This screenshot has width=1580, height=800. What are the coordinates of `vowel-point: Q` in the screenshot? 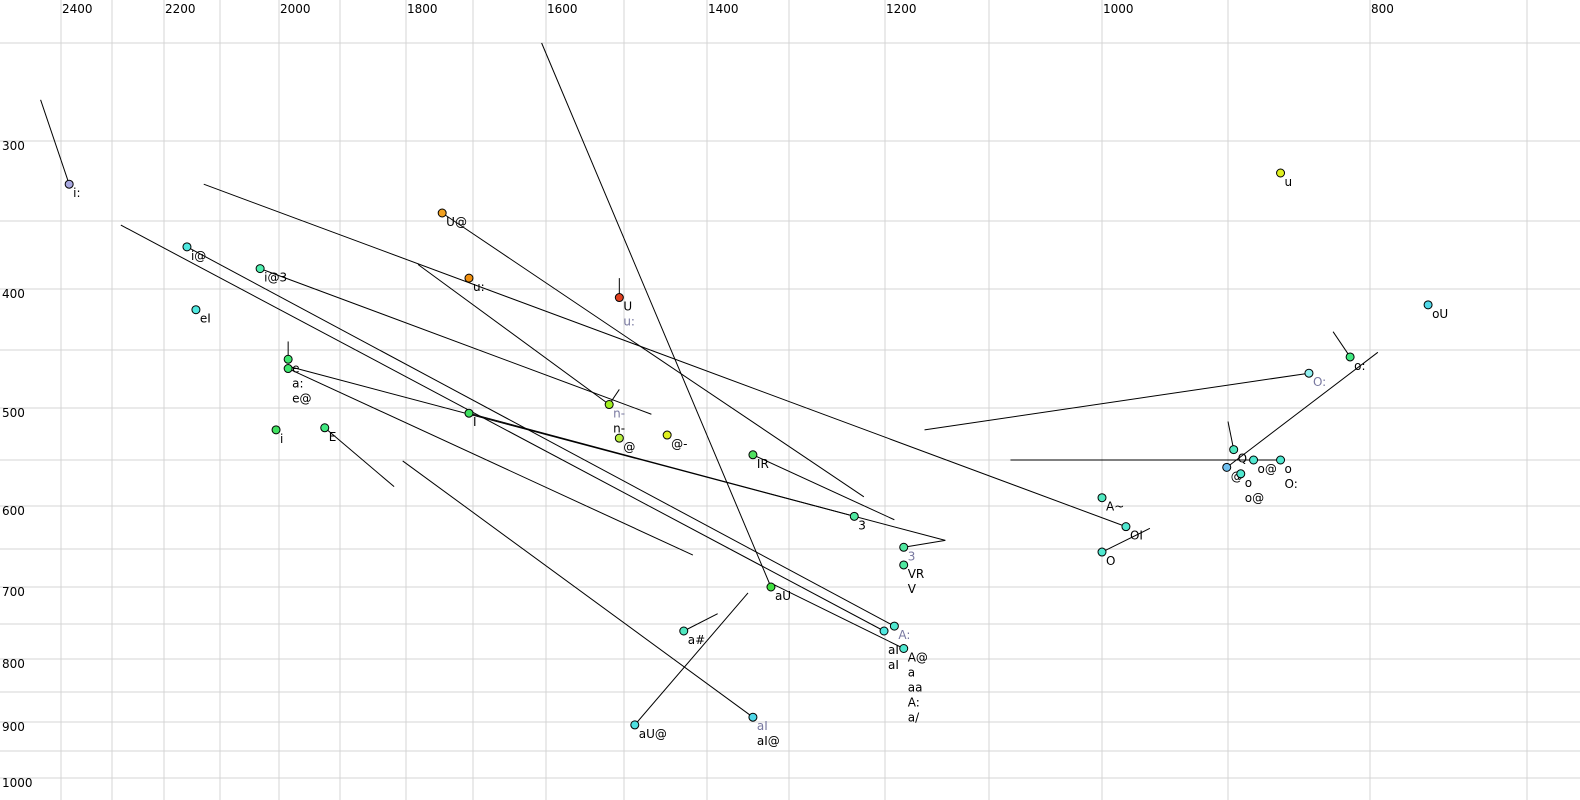 It's located at (1238, 455).